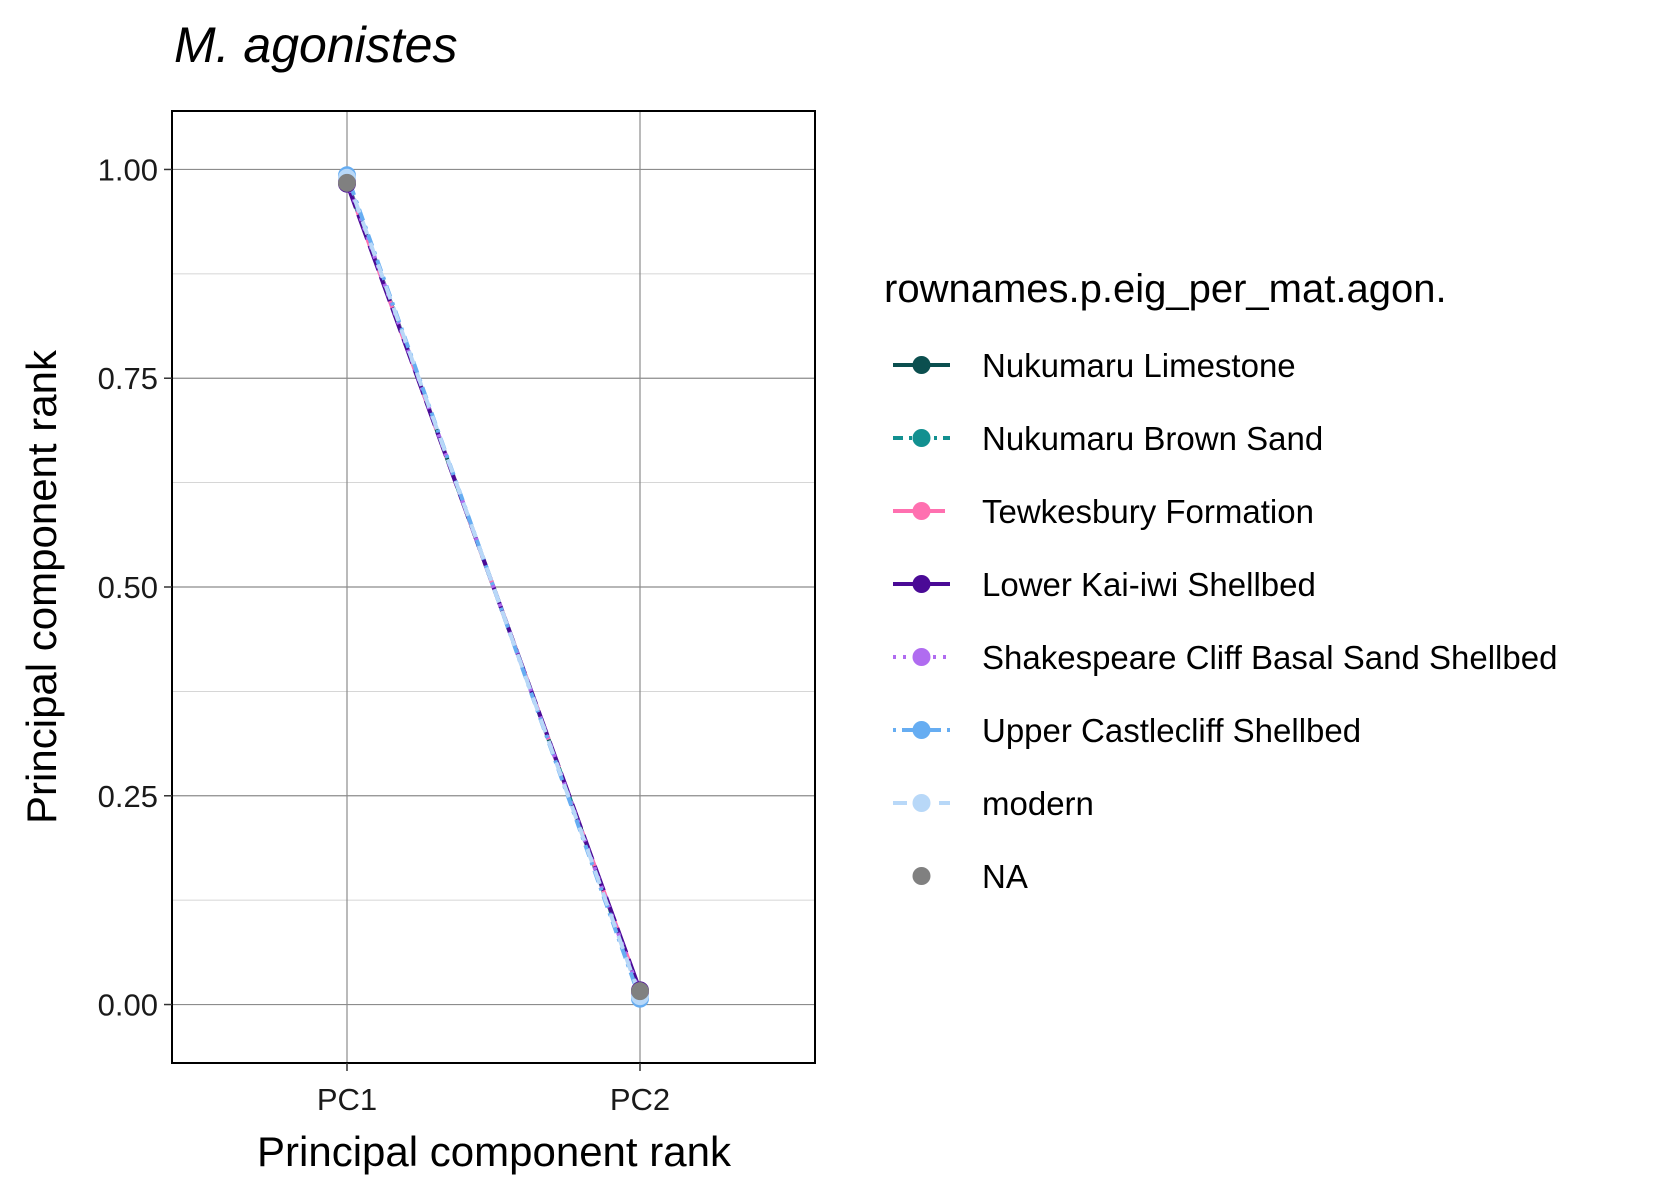 The image size is (1653, 1181). I want to click on legend-label: Nukumaru Brown Sand, so click(1152, 438).